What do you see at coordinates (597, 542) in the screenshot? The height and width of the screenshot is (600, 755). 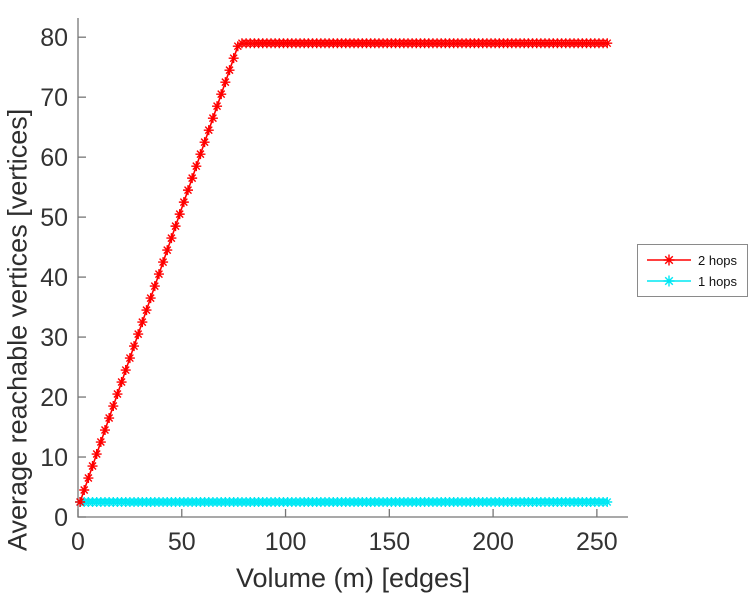 I see `x-tick-label: 250` at bounding box center [597, 542].